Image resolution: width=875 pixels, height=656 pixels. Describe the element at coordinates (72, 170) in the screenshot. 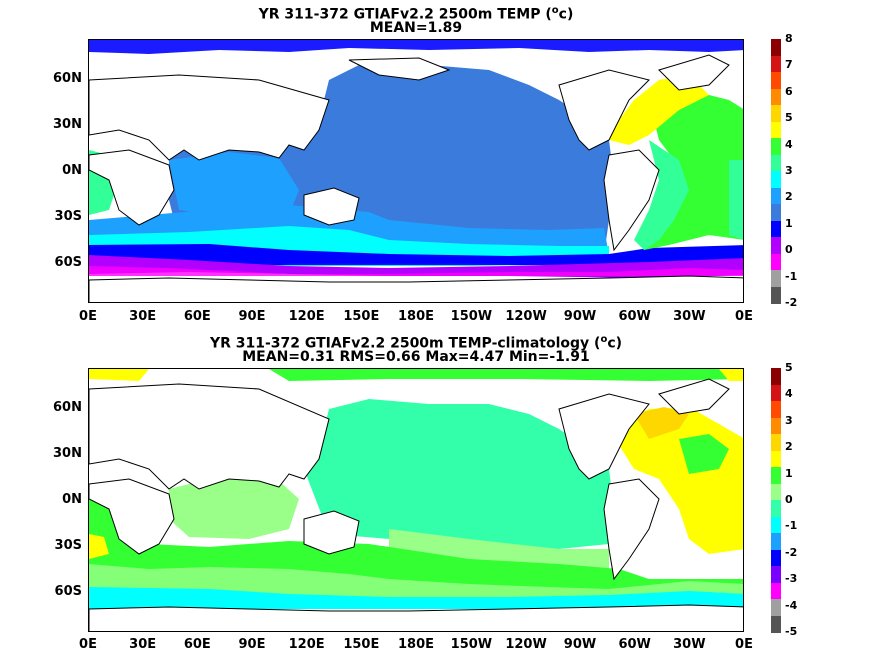

I see `panel1-lat-label: 0N` at that location.